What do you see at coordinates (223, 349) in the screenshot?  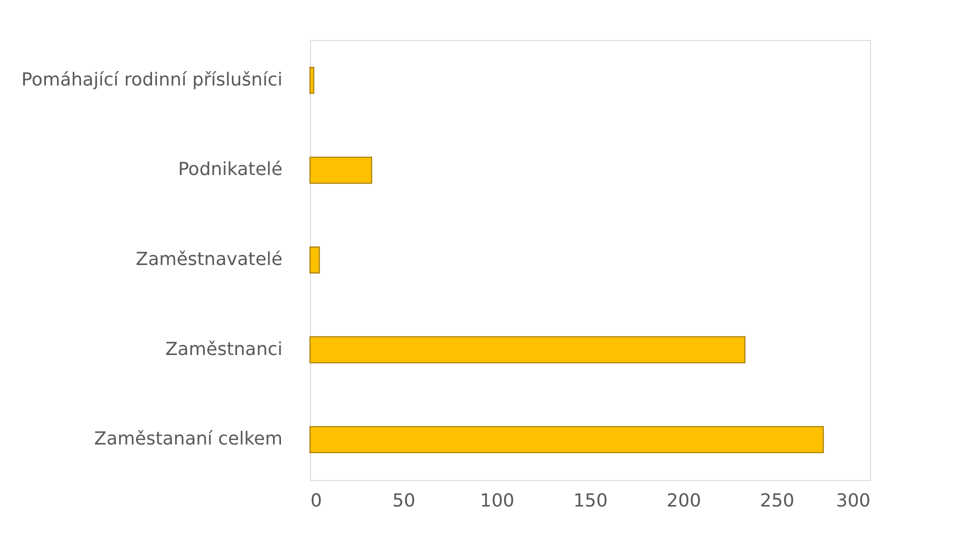 I see `y-tick-label: Zaměstnanci` at bounding box center [223, 349].